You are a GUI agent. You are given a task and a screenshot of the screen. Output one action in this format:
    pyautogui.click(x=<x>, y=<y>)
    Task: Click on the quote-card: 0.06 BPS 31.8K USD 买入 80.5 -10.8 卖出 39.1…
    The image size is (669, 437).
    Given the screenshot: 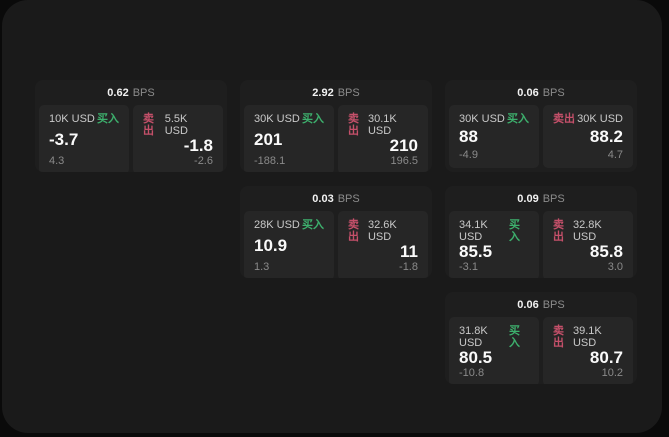 What is the action you would take?
    pyautogui.click(x=541, y=338)
    